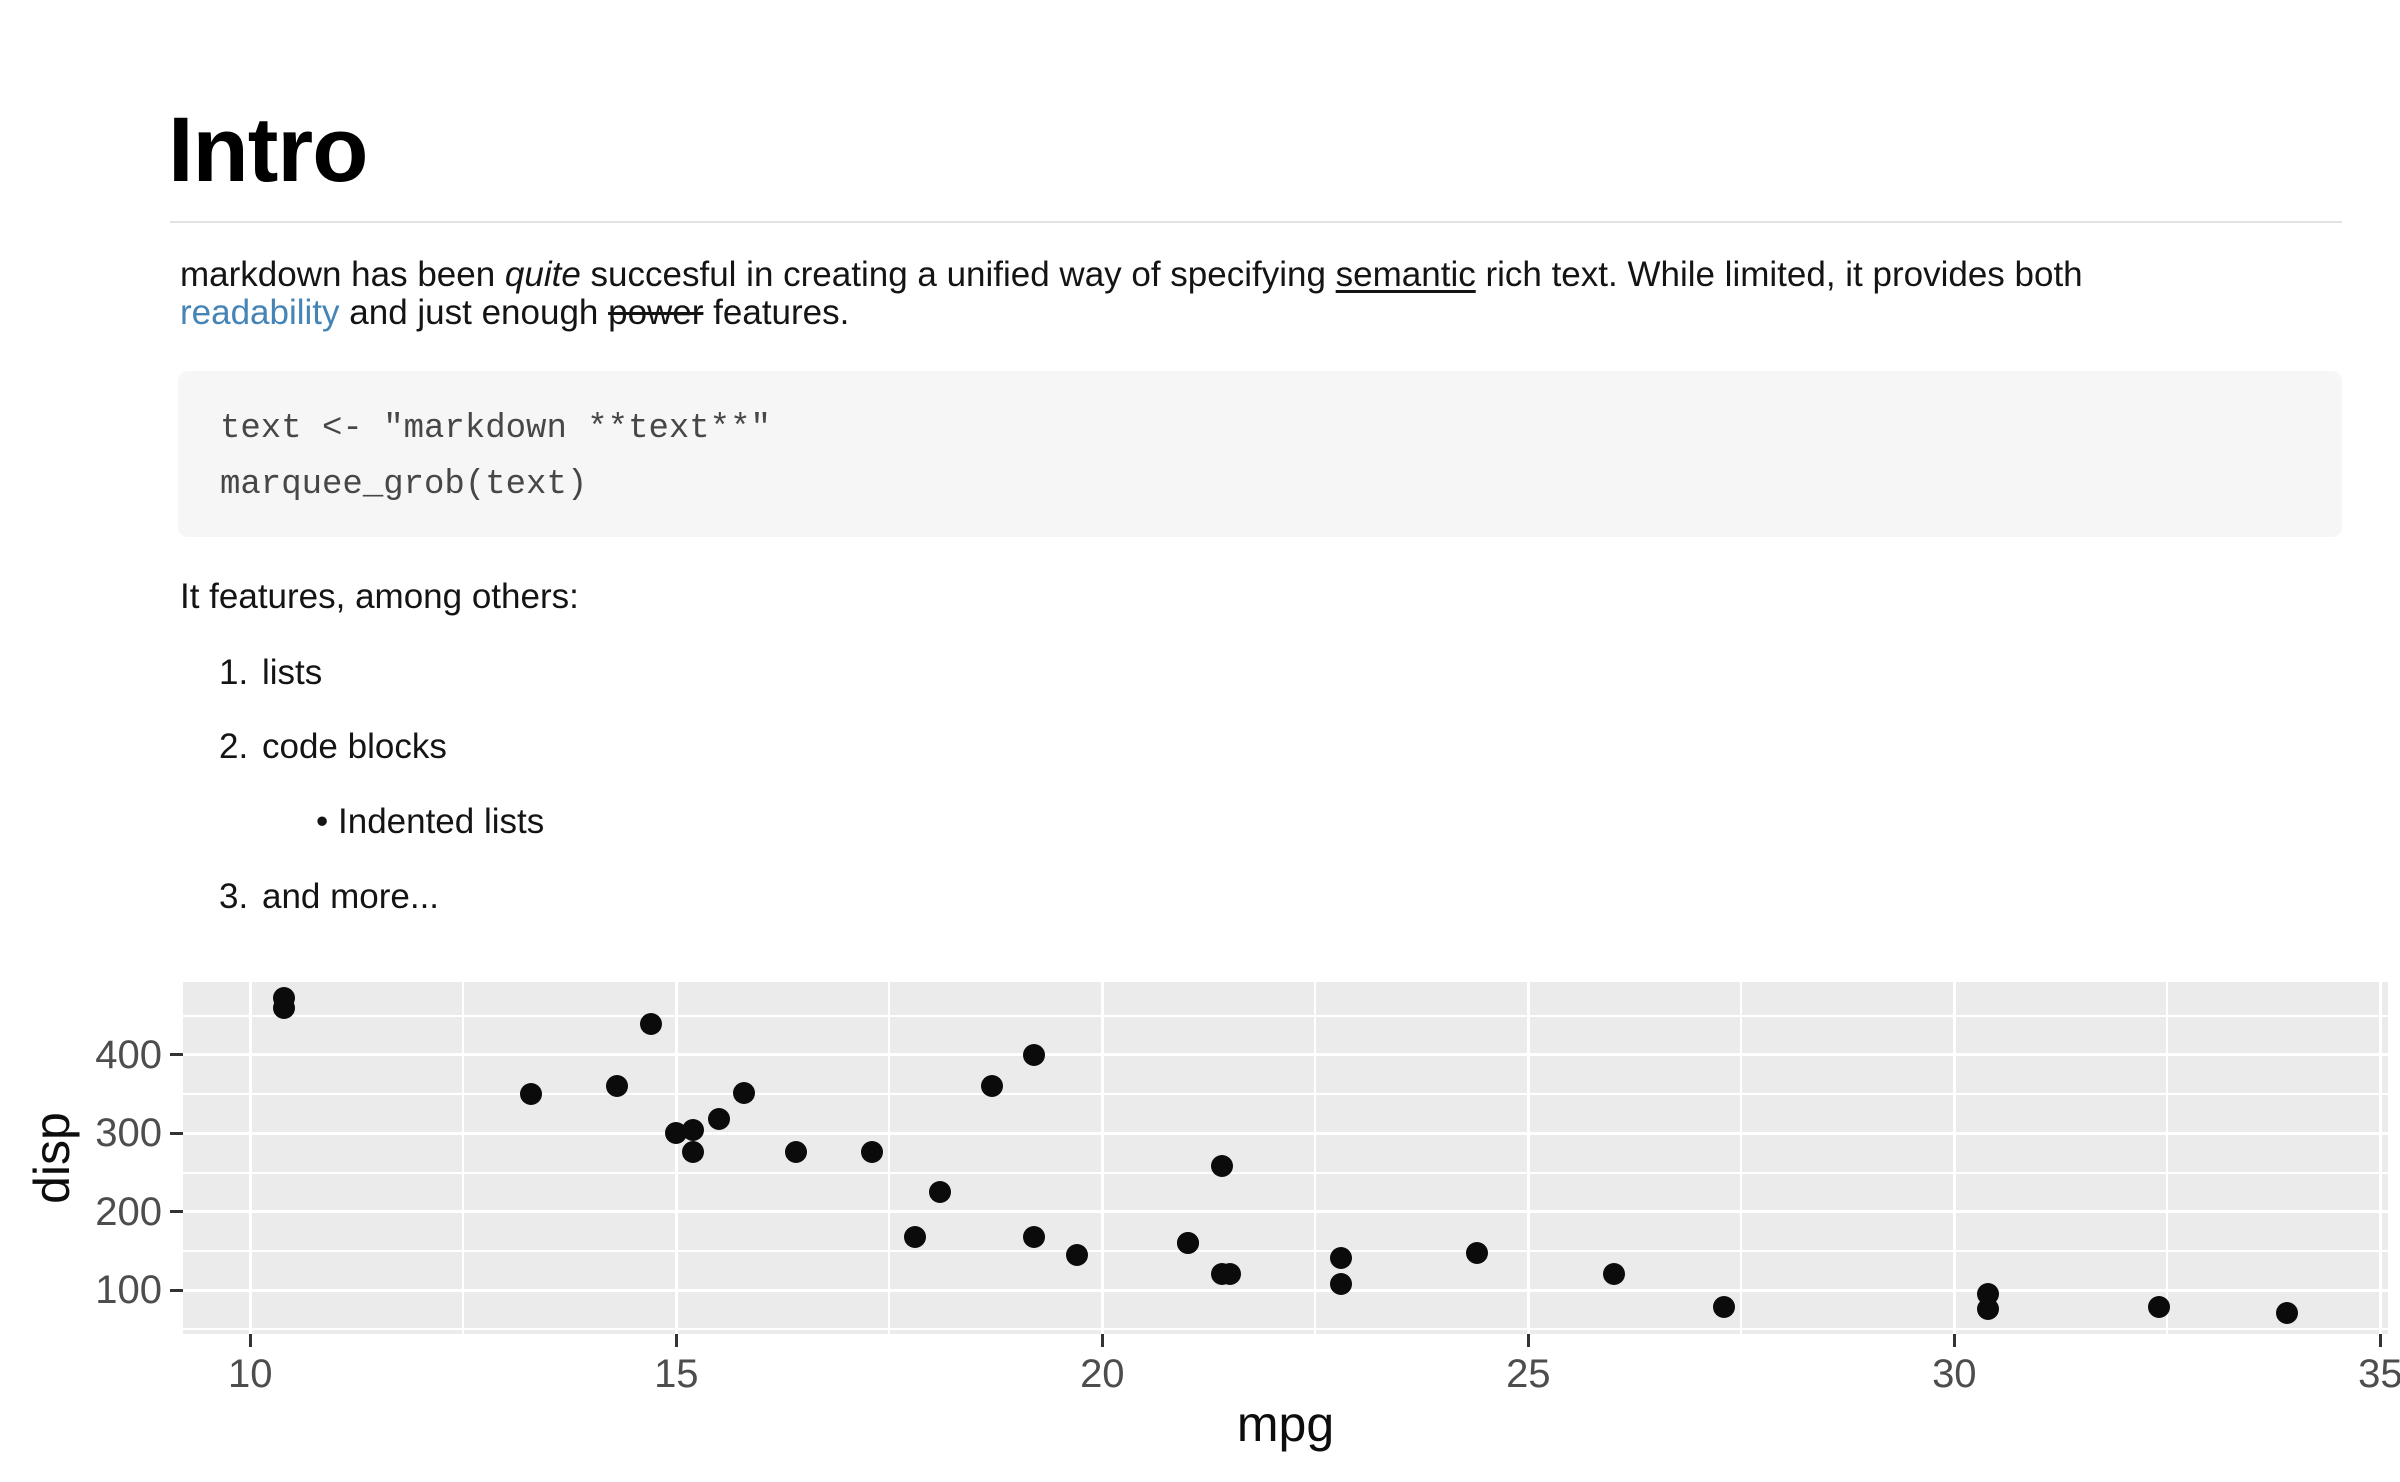 The height and width of the screenshot is (1482, 2400). I want to click on x-tick-label: 20, so click(1102, 1374).